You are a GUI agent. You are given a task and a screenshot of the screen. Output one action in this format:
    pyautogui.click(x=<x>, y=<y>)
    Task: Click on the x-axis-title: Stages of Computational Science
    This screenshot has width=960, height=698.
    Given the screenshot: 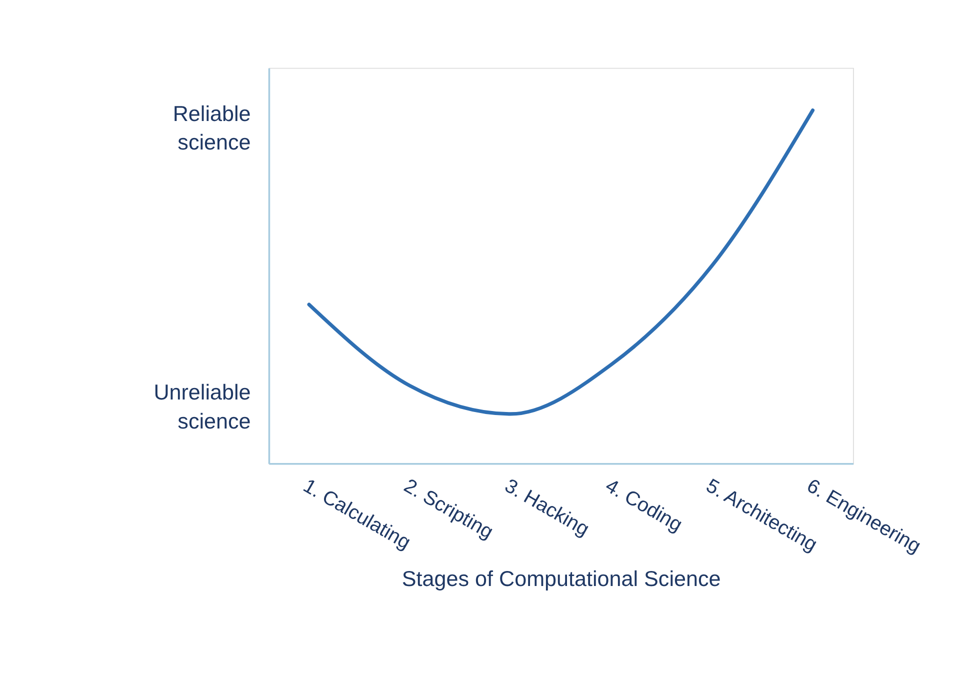 What is the action you would take?
    pyautogui.click(x=561, y=579)
    